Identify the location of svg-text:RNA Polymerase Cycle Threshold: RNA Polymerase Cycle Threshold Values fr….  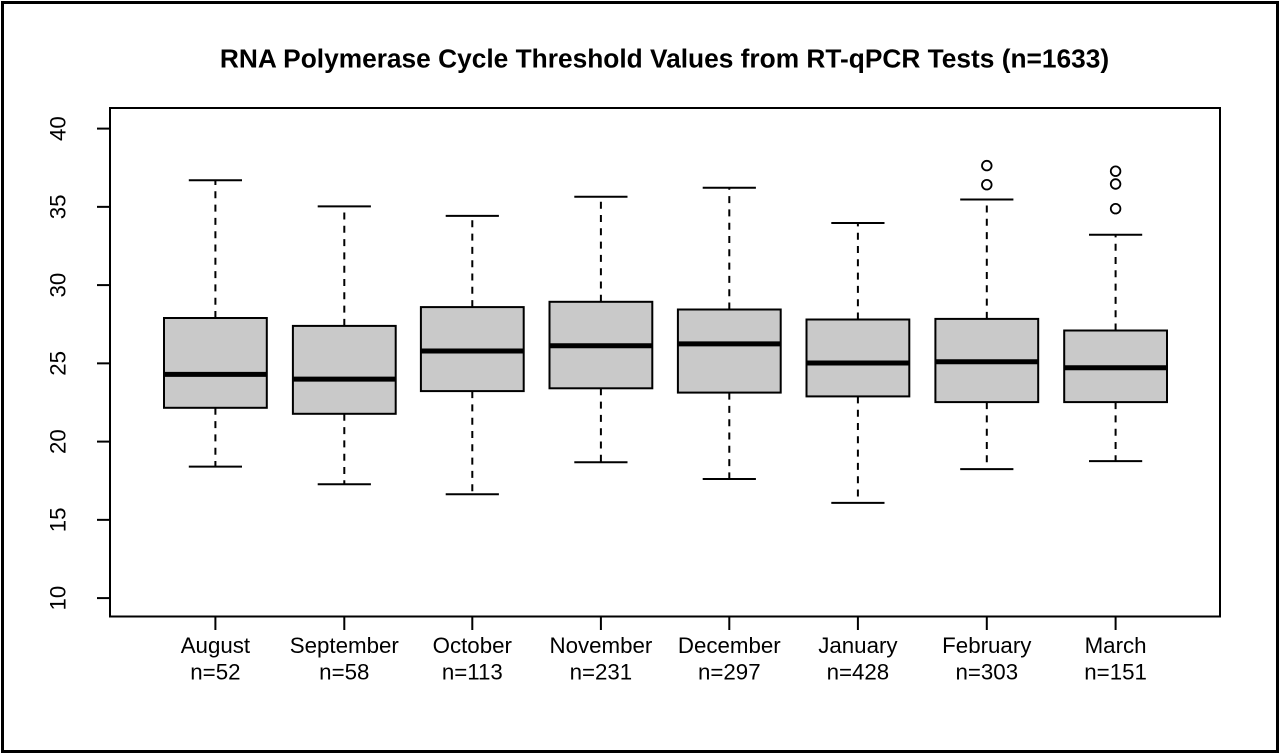
(664, 59).